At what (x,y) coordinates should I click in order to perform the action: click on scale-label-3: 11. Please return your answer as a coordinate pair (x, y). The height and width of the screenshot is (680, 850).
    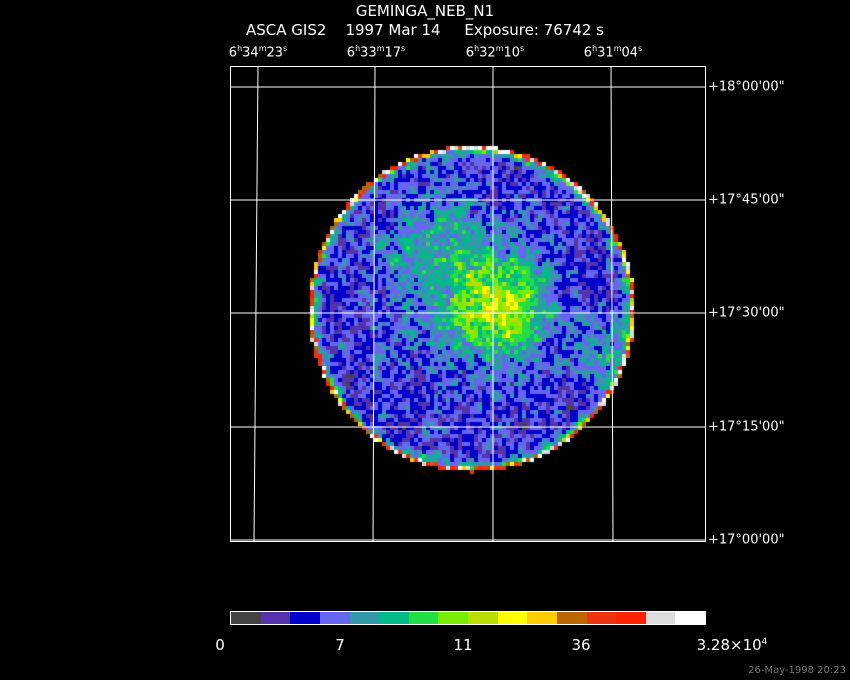
    Looking at the image, I should click on (463, 645).